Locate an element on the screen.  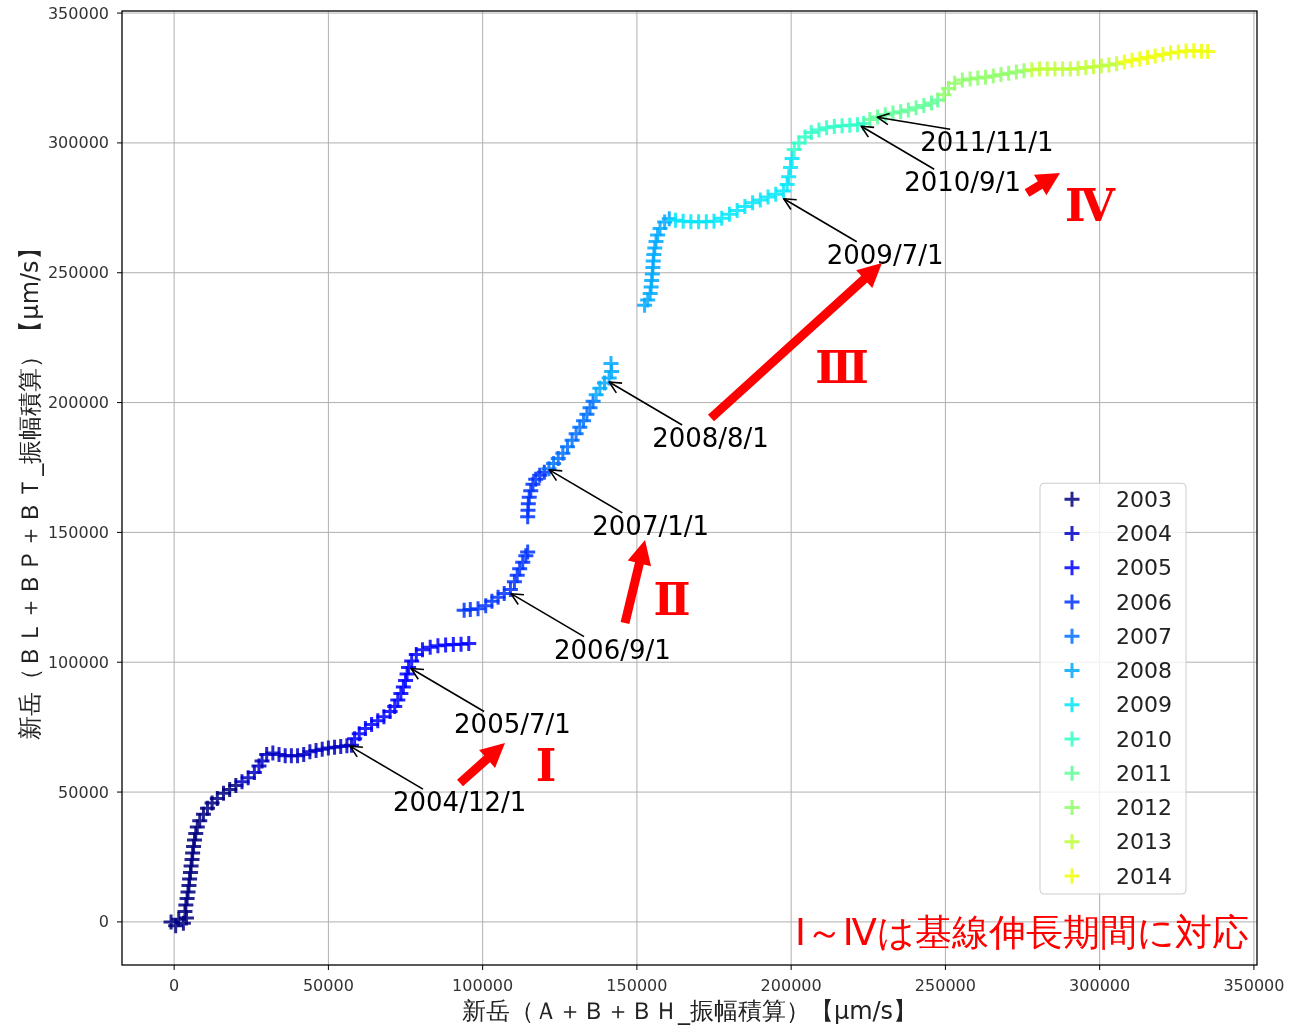
legend-label: 2005 is located at coordinates (1144, 568).